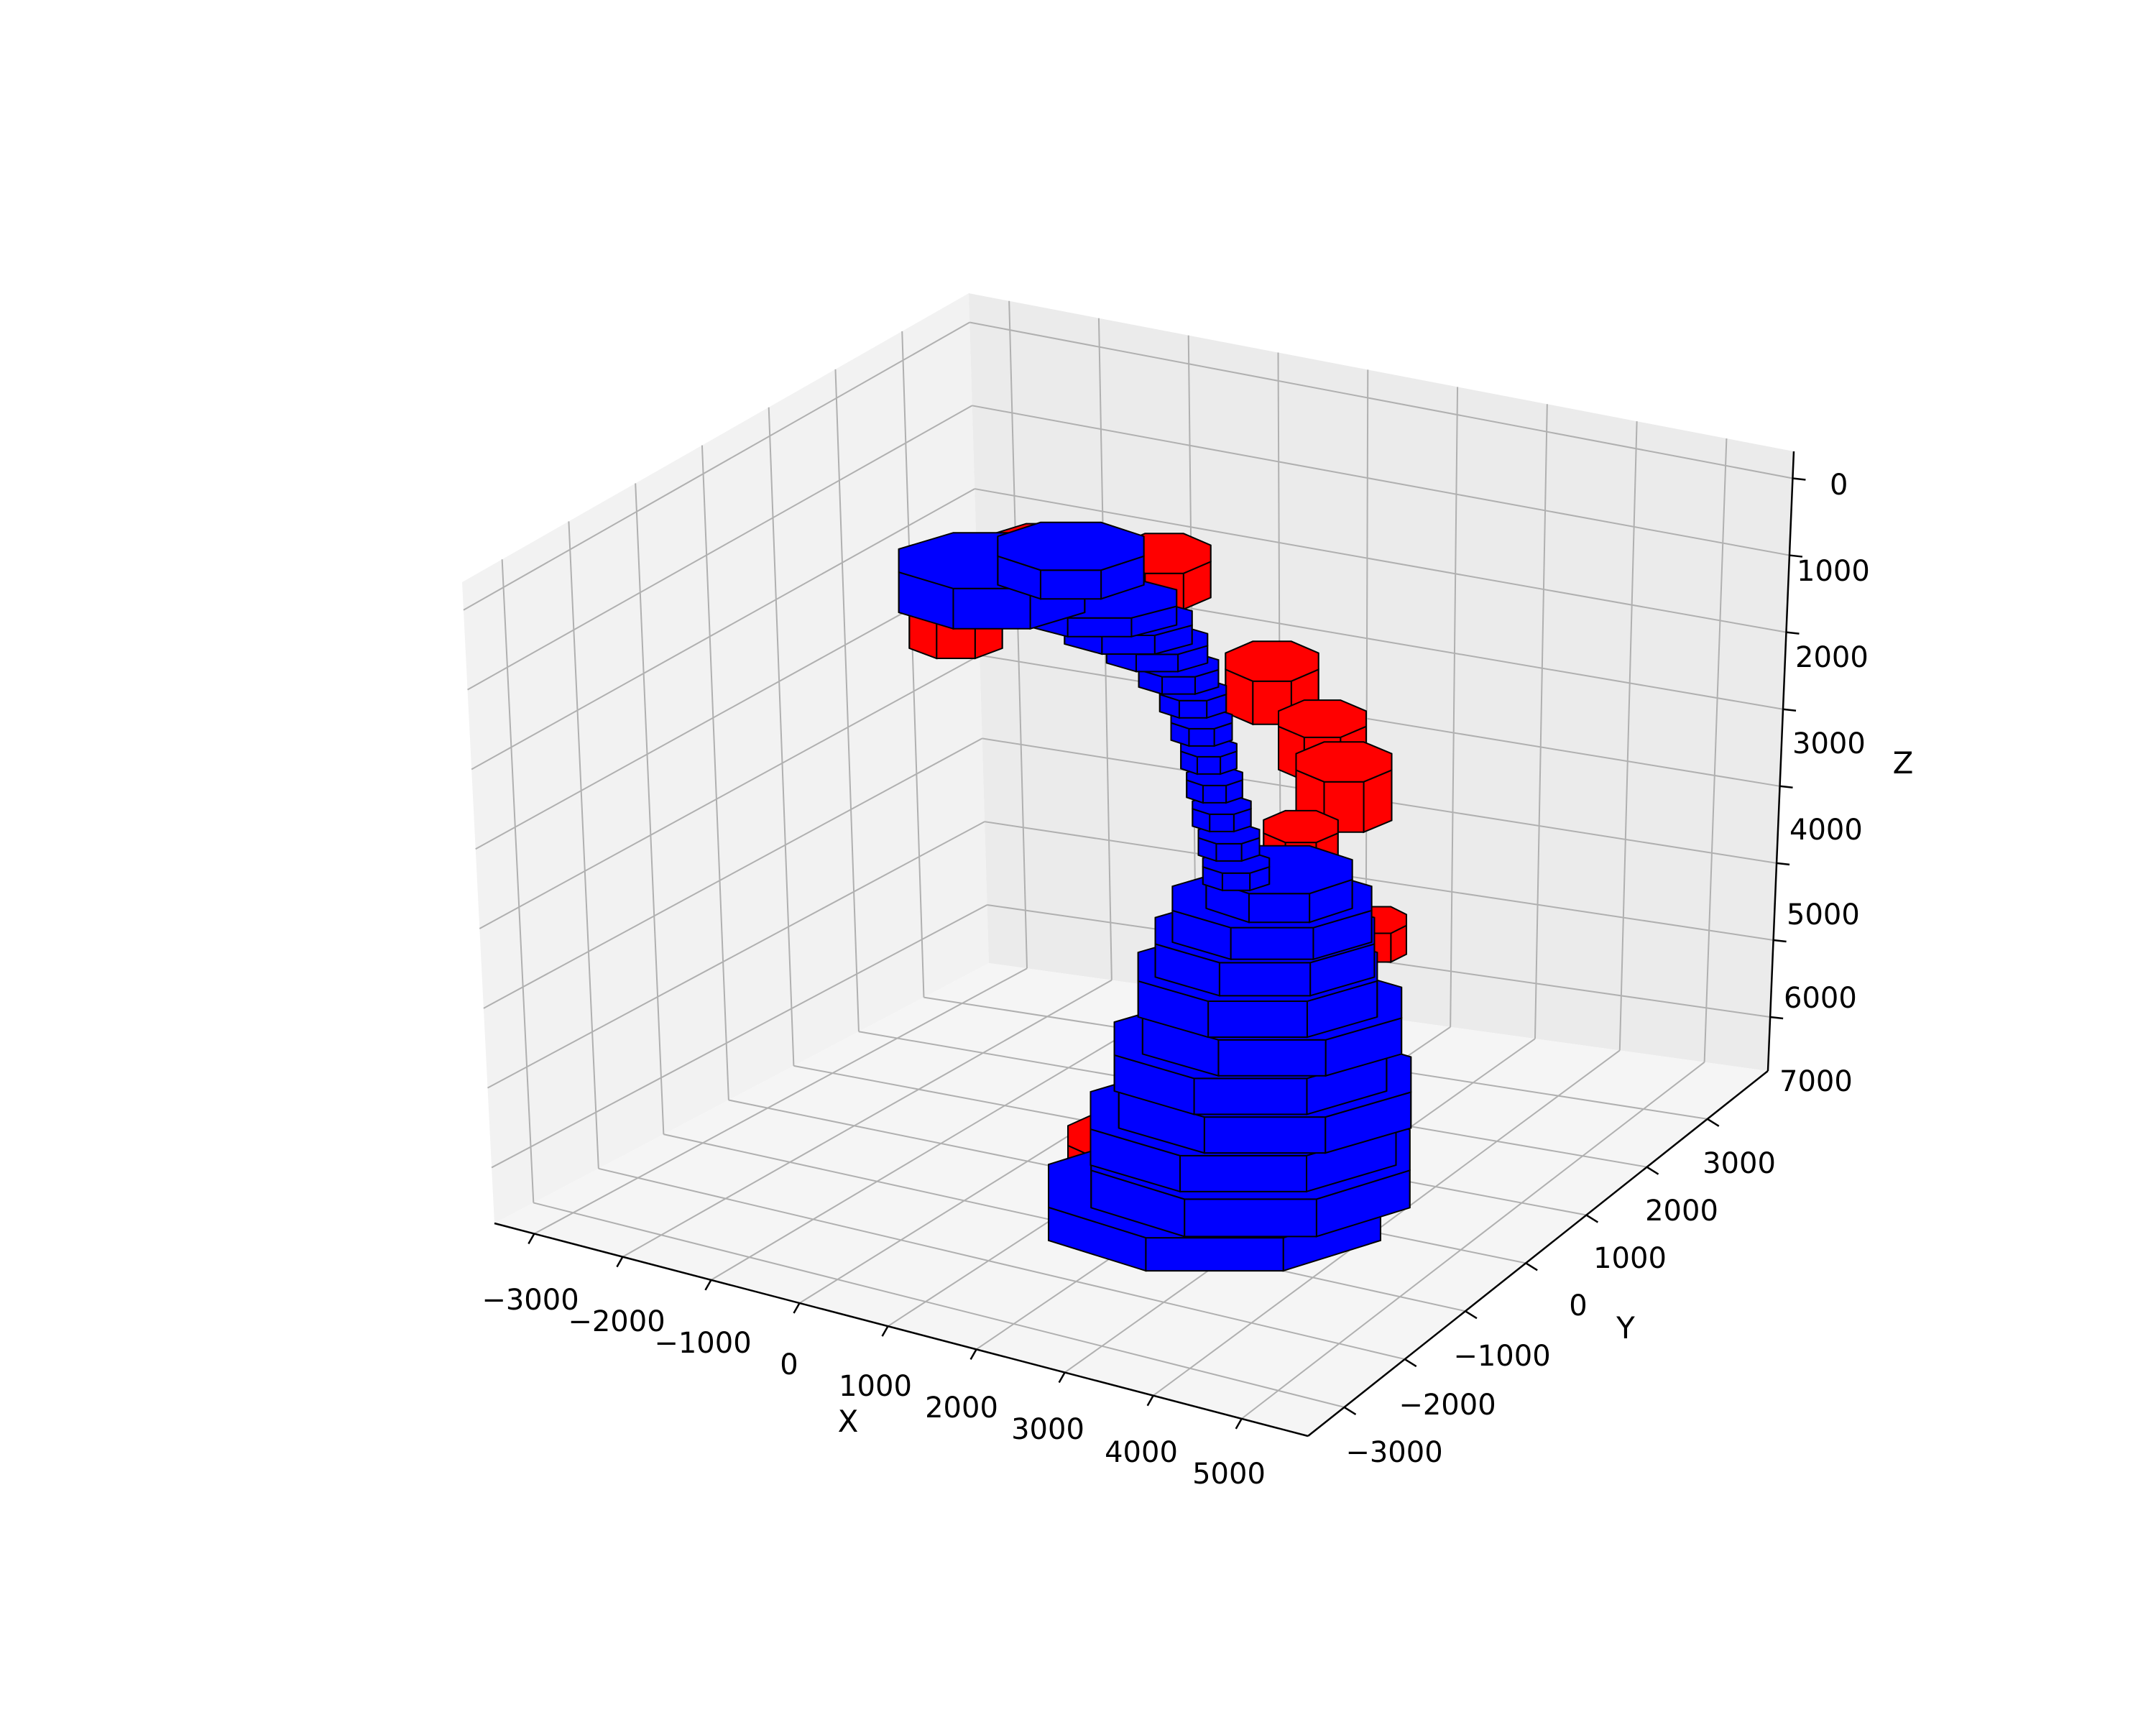  Describe the element at coordinates (1155, 896) in the screenshot. I see `voxel-solids` at that location.